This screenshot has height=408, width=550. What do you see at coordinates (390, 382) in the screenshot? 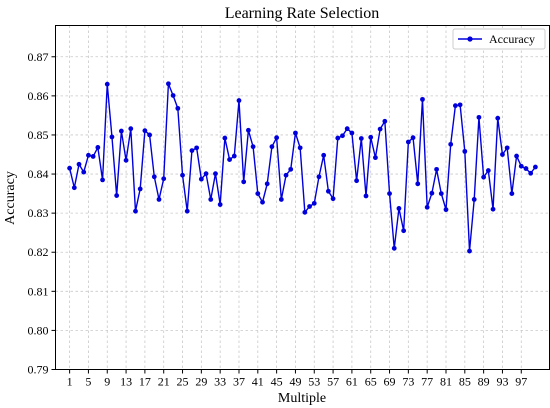
I see `x-tick-label: 69` at bounding box center [390, 382].